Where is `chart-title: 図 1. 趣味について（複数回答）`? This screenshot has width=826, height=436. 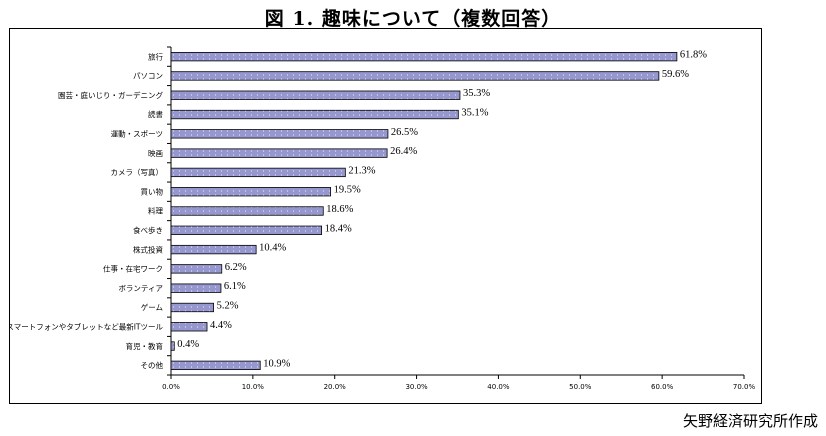
chart-title: 図 1. 趣味について（複数回答） is located at coordinates (413, 19).